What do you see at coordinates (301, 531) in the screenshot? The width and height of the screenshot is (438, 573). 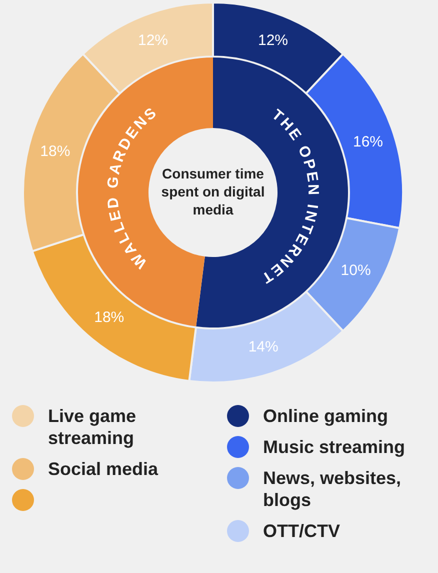 I see `legend-label: OTT/CTV` at bounding box center [301, 531].